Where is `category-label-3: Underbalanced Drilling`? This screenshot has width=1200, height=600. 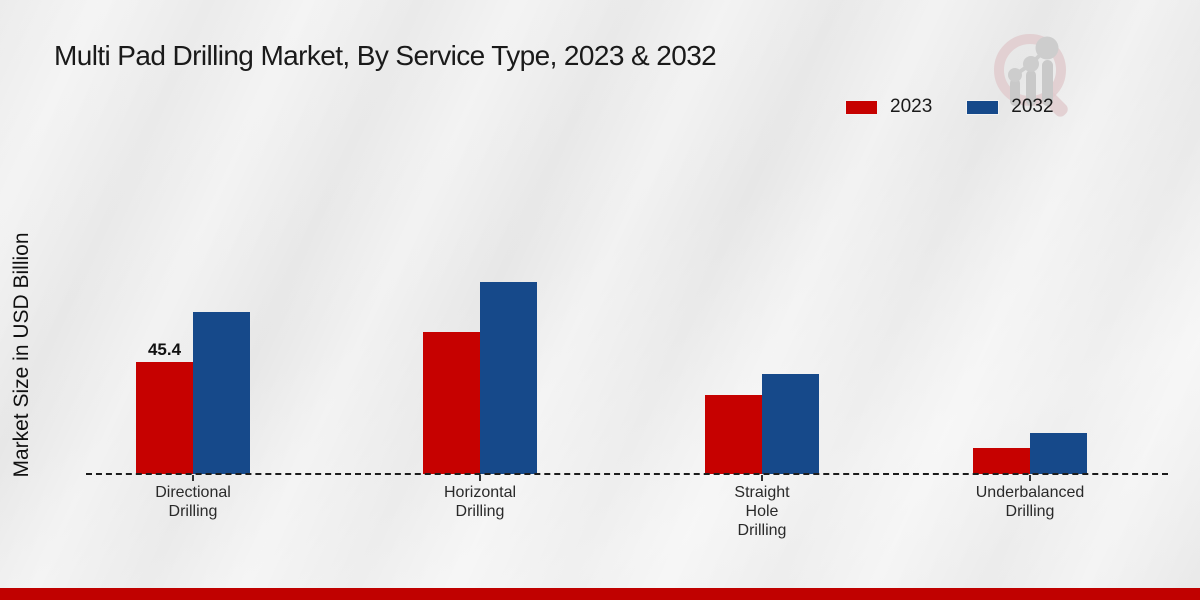 category-label-3: Underbalanced Drilling is located at coordinates (1030, 502).